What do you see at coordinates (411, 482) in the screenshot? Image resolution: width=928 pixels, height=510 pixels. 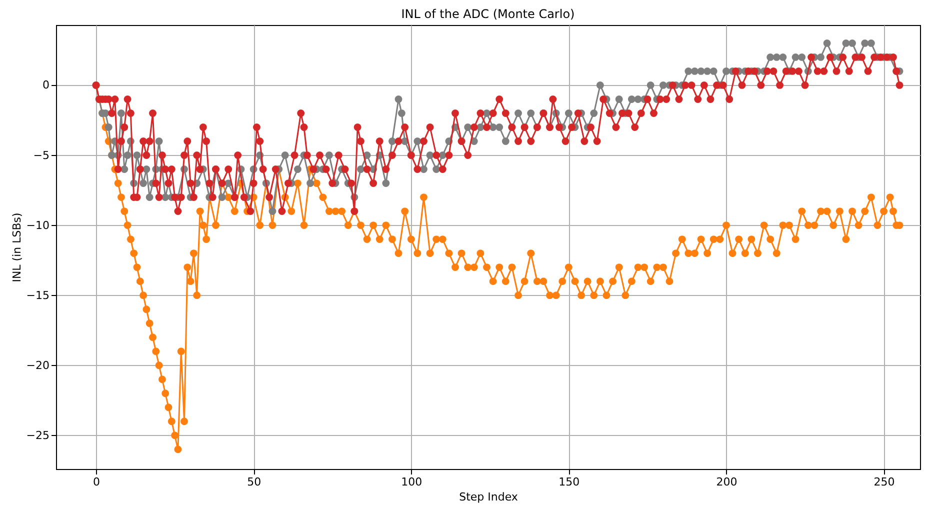 I see `x-tick-label: 100` at bounding box center [411, 482].